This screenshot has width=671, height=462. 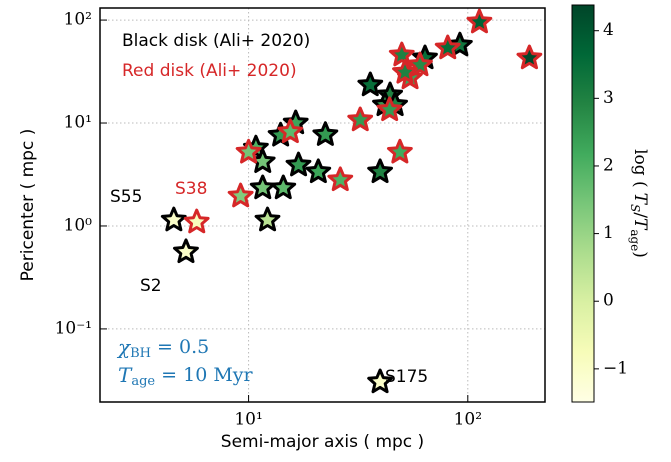 What do you see at coordinates (636, 240) in the screenshot?
I see `clabel-s2: age` at bounding box center [636, 240].